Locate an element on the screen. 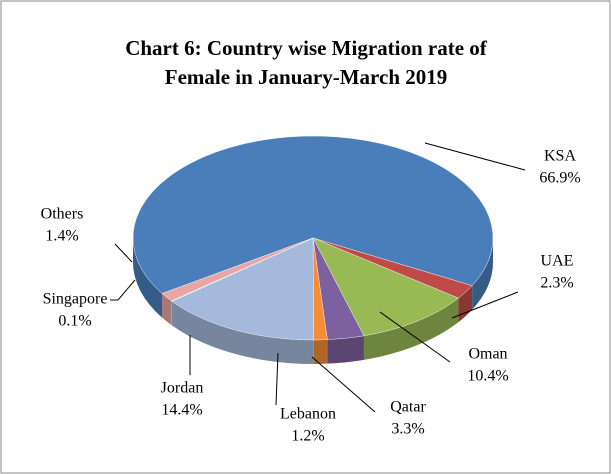 This screenshot has width=611, height=474. category-label: Singapore is located at coordinates (75, 299).